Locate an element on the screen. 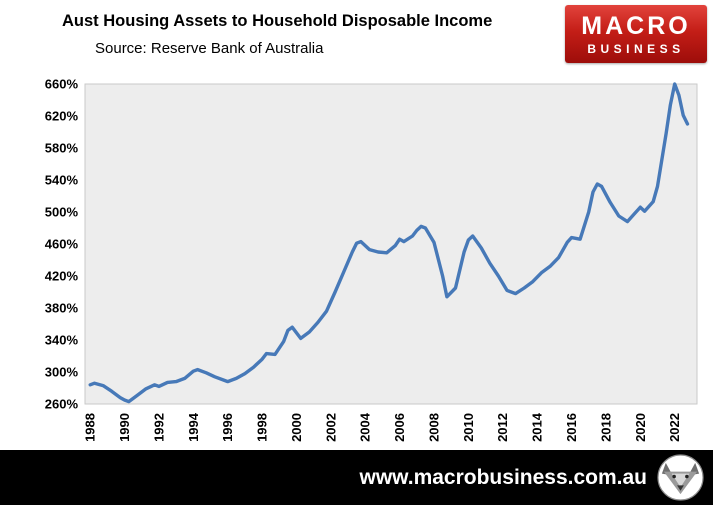 Image resolution: width=713 pixels, height=506 pixels. x-axis-tick-label: 2022 is located at coordinates (674, 427).